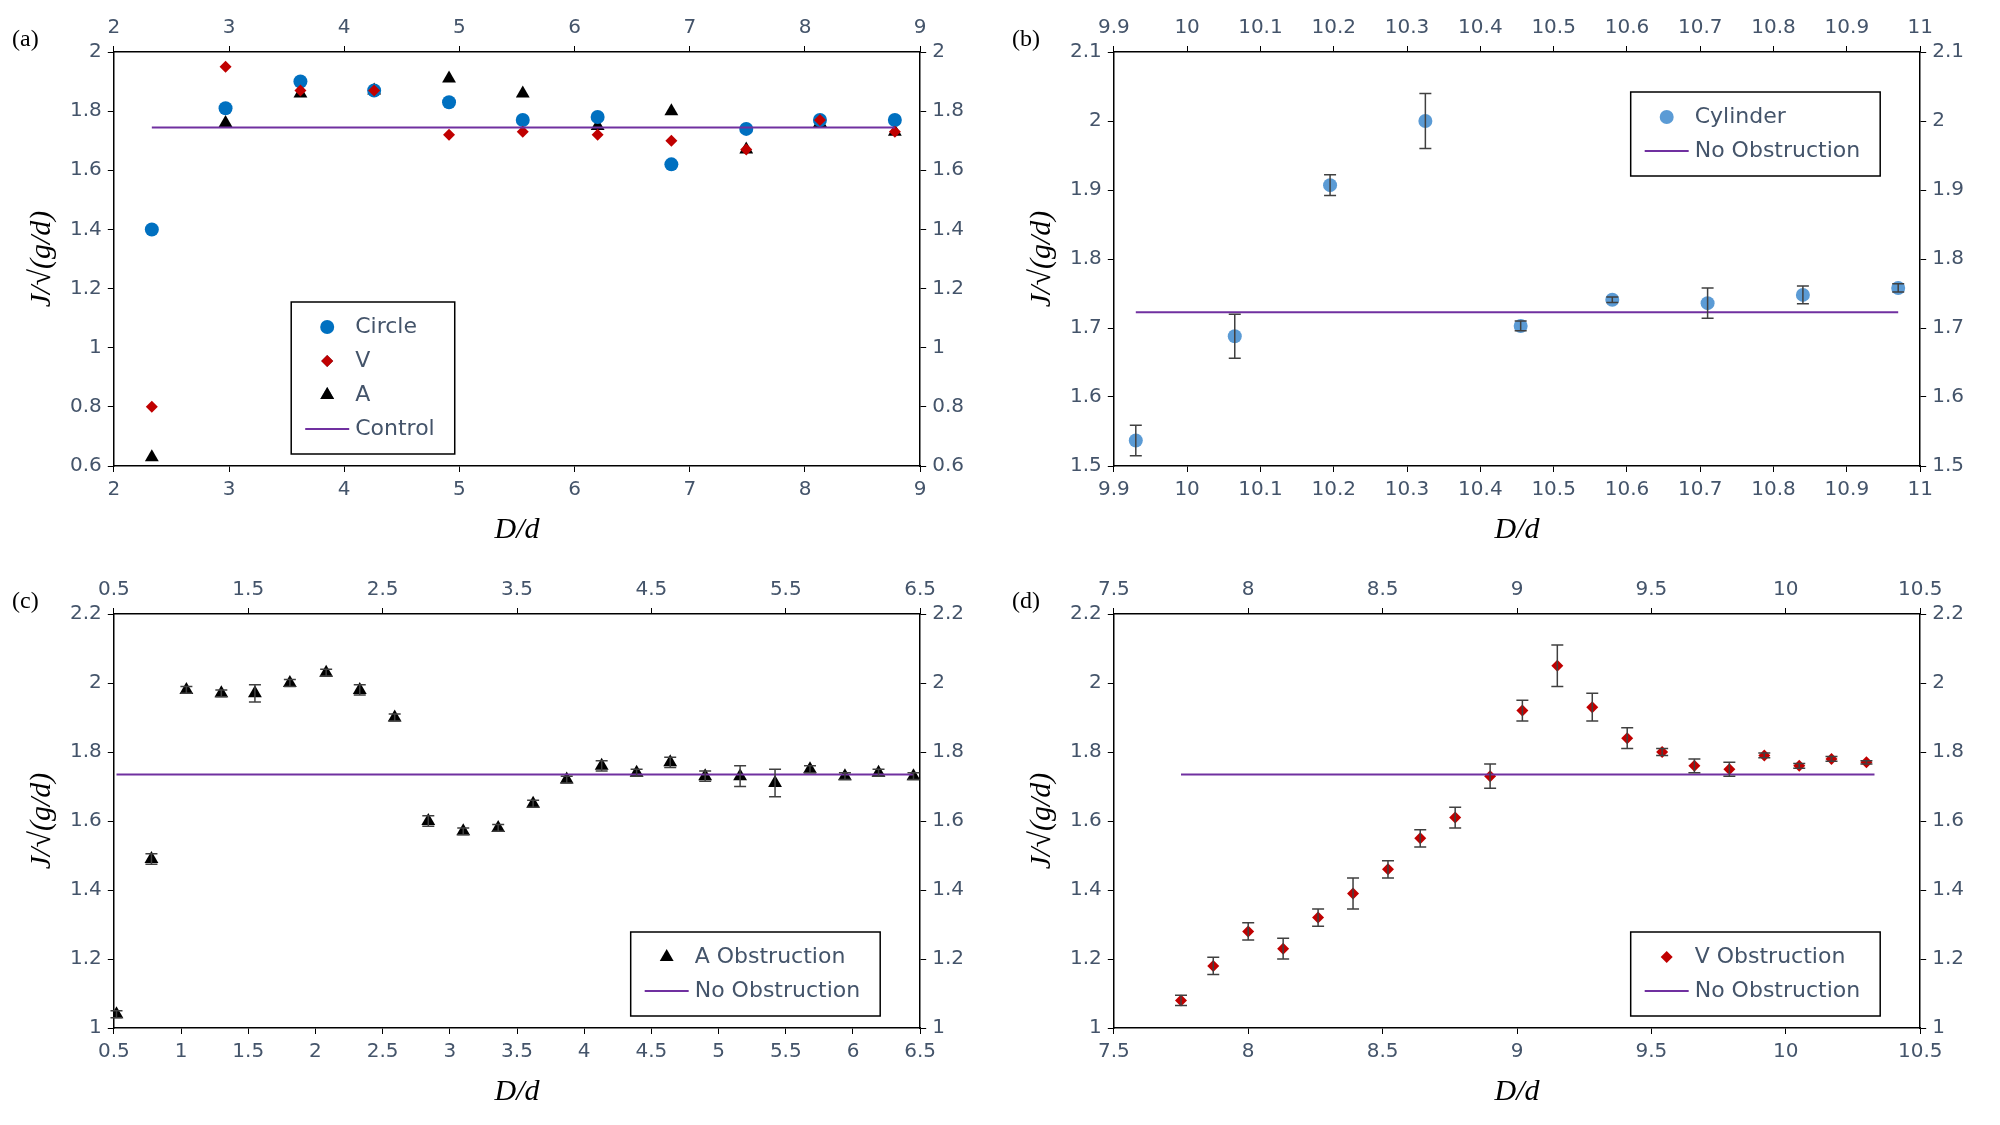 This screenshot has height=1125, width=2000. What do you see at coordinates (948, 612) in the screenshot?
I see `y2-tick-label: 2.2` at bounding box center [948, 612].